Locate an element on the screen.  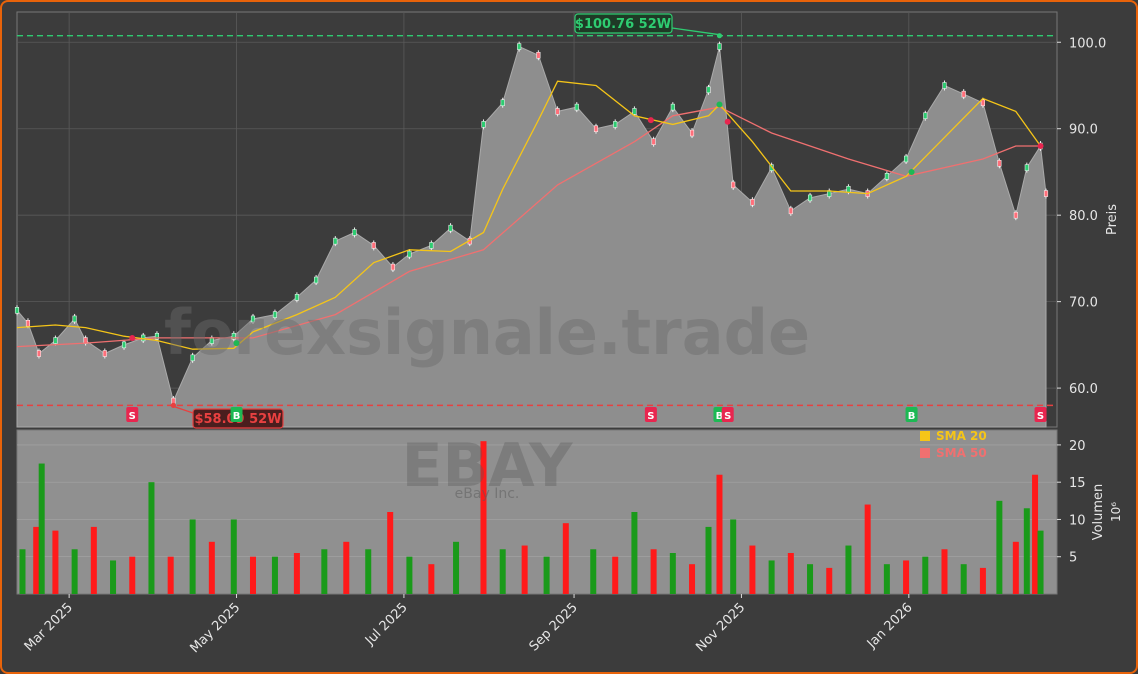
y-tick-label: 60.0 is located at coordinates (1083, 389).